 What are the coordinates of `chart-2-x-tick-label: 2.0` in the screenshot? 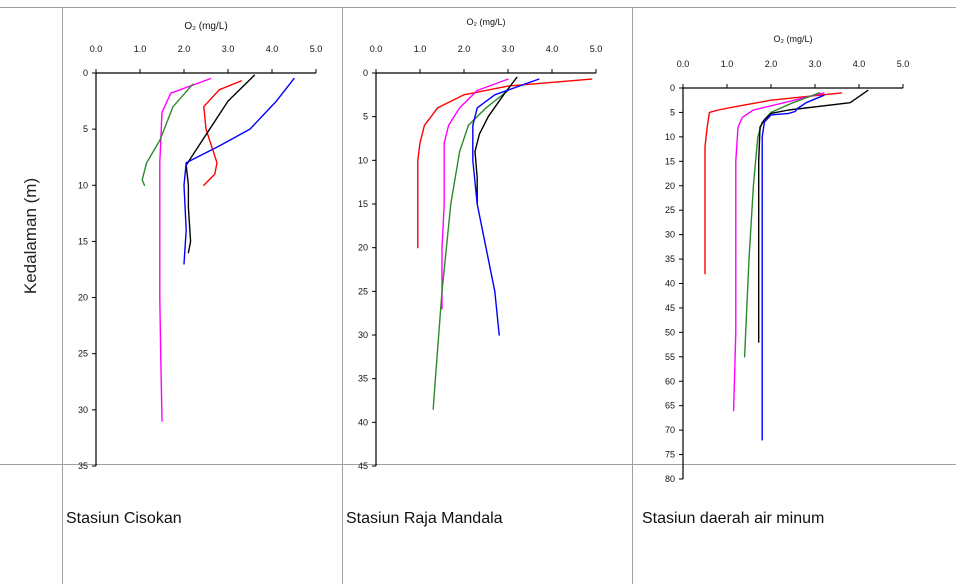 It's located at (771, 64).